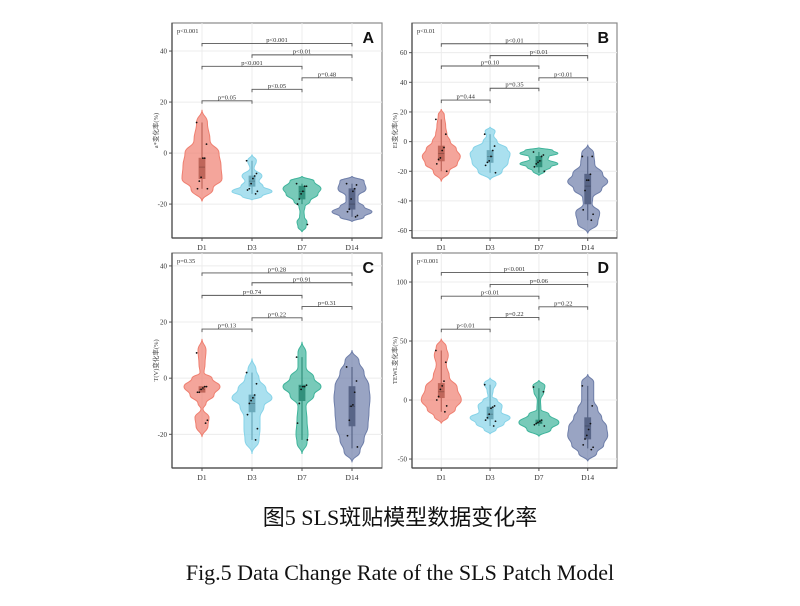 This screenshot has height=606, width=800. What do you see at coordinates (252, 292) in the screenshot?
I see `p-value-label: p=0.74` at bounding box center [252, 292].